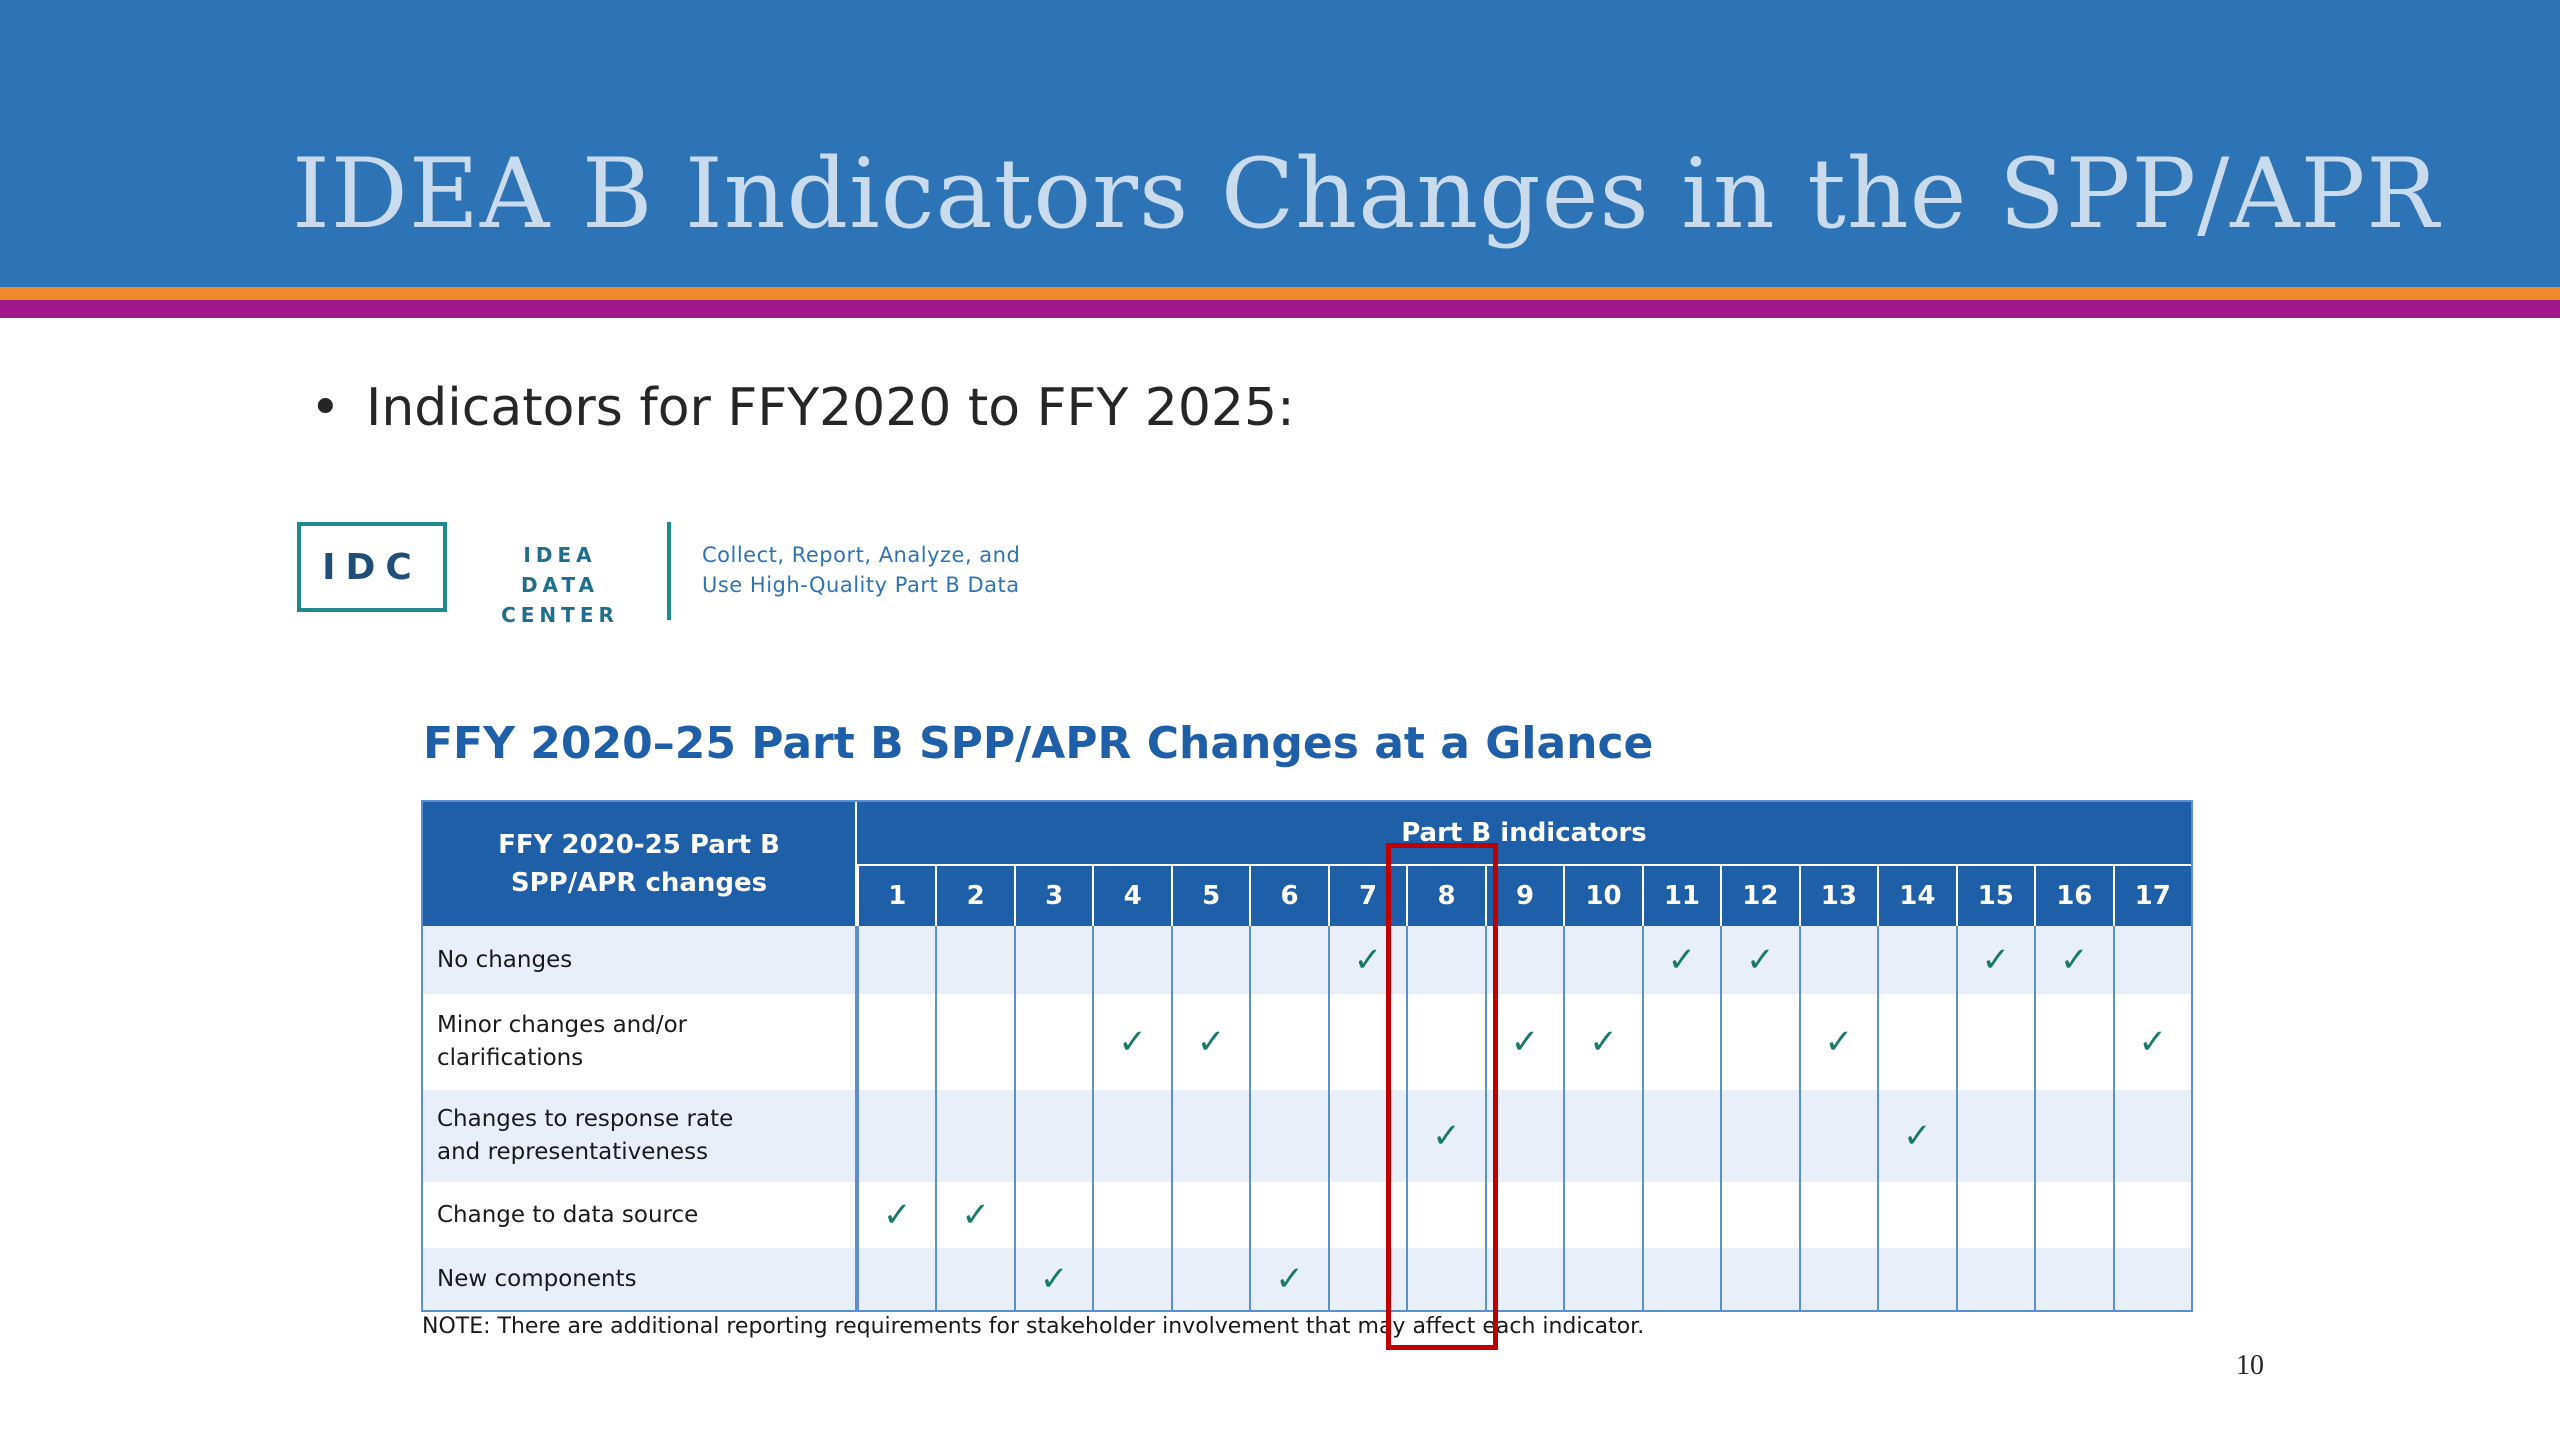 The width and height of the screenshot is (2560, 1440). What do you see at coordinates (1280, 309) in the screenshot?
I see `header-stripe-purple` at bounding box center [1280, 309].